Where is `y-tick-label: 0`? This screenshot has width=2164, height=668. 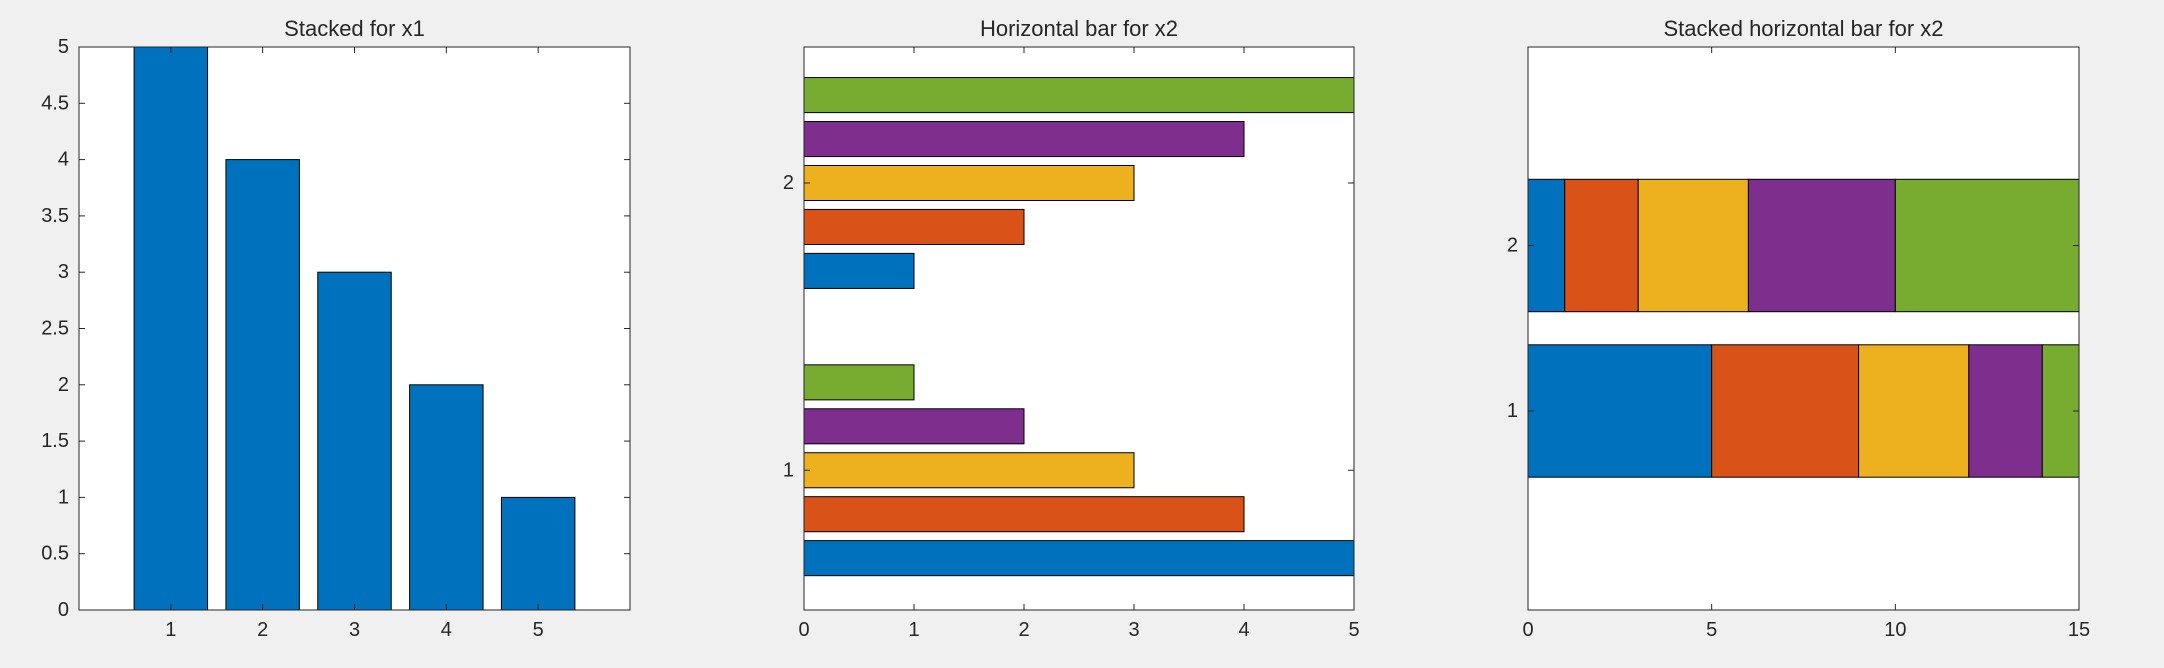
y-tick-label: 0 is located at coordinates (63, 610).